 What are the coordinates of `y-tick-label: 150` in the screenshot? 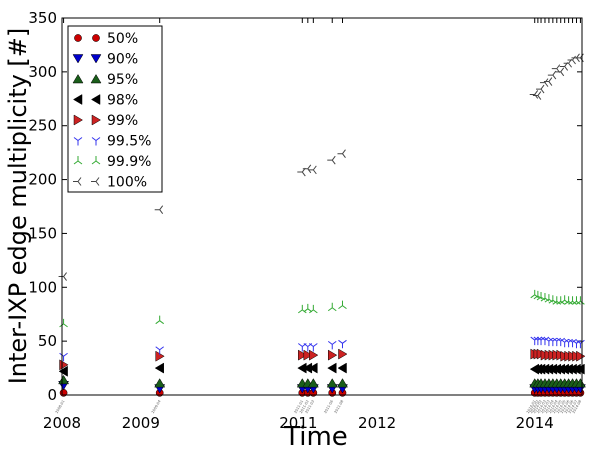 It's located at (42, 233).